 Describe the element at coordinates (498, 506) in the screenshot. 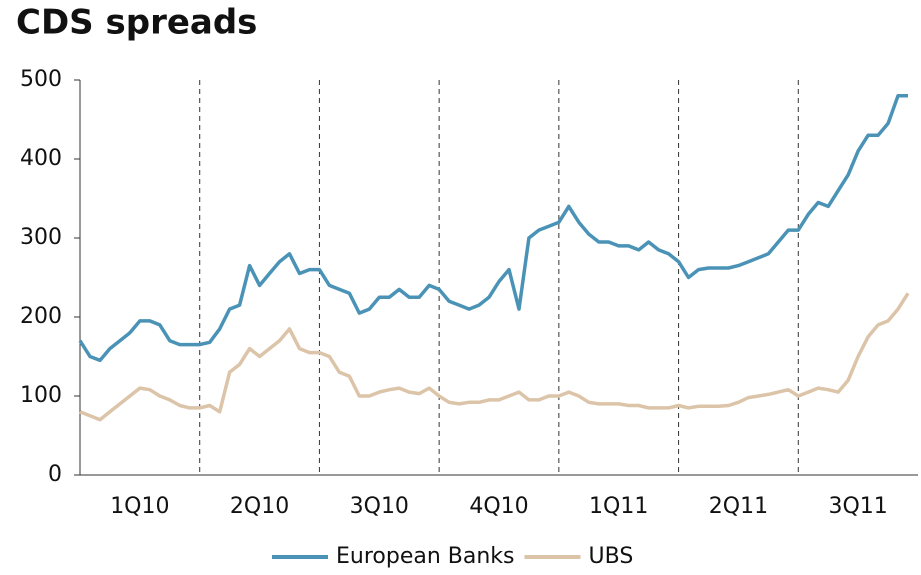

I see `x-tick-label: 4Q10` at that location.